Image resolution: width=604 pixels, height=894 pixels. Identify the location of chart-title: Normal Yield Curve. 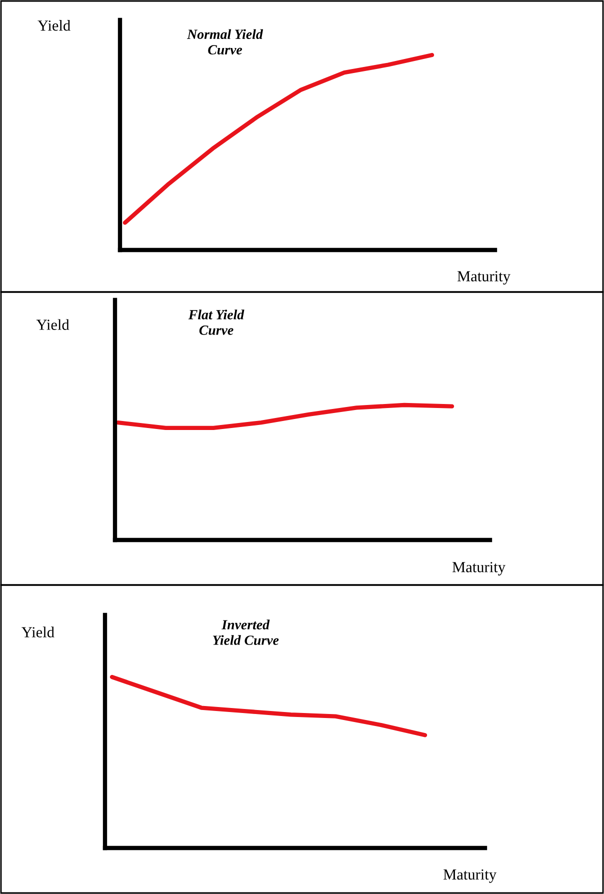
(225, 41).